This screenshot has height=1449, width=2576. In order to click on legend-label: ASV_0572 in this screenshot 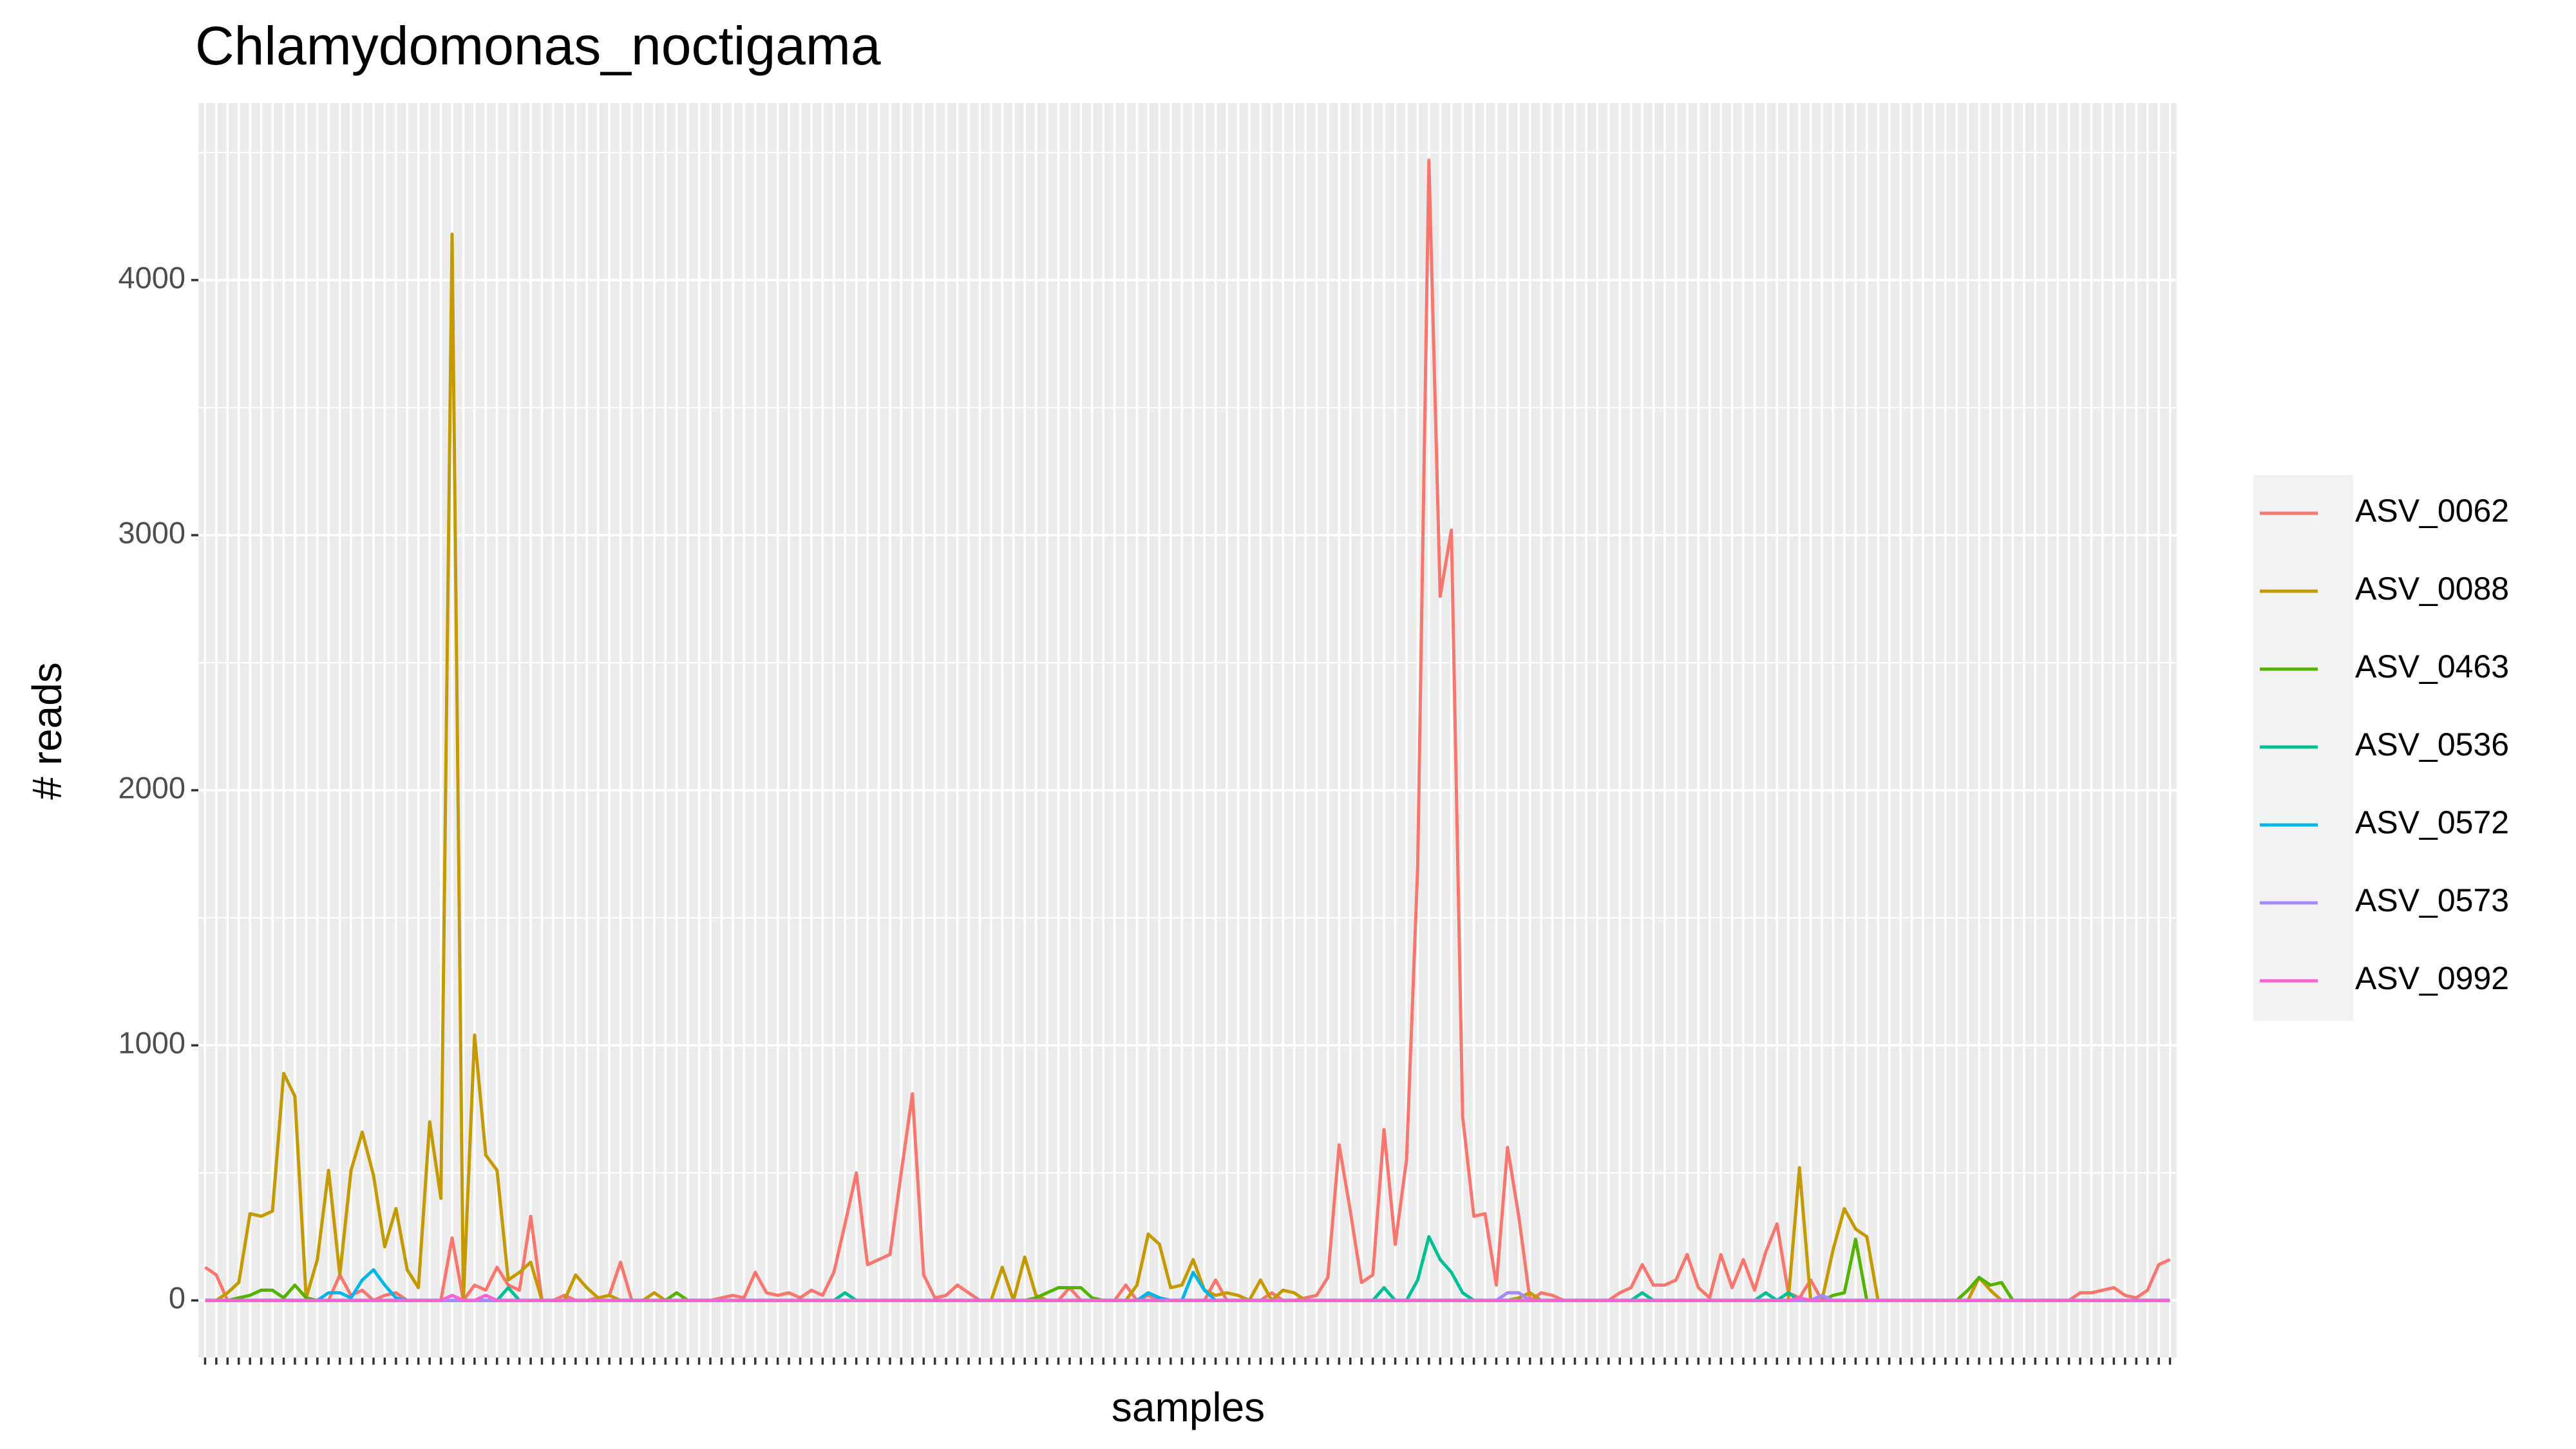, I will do `click(2432, 822)`.